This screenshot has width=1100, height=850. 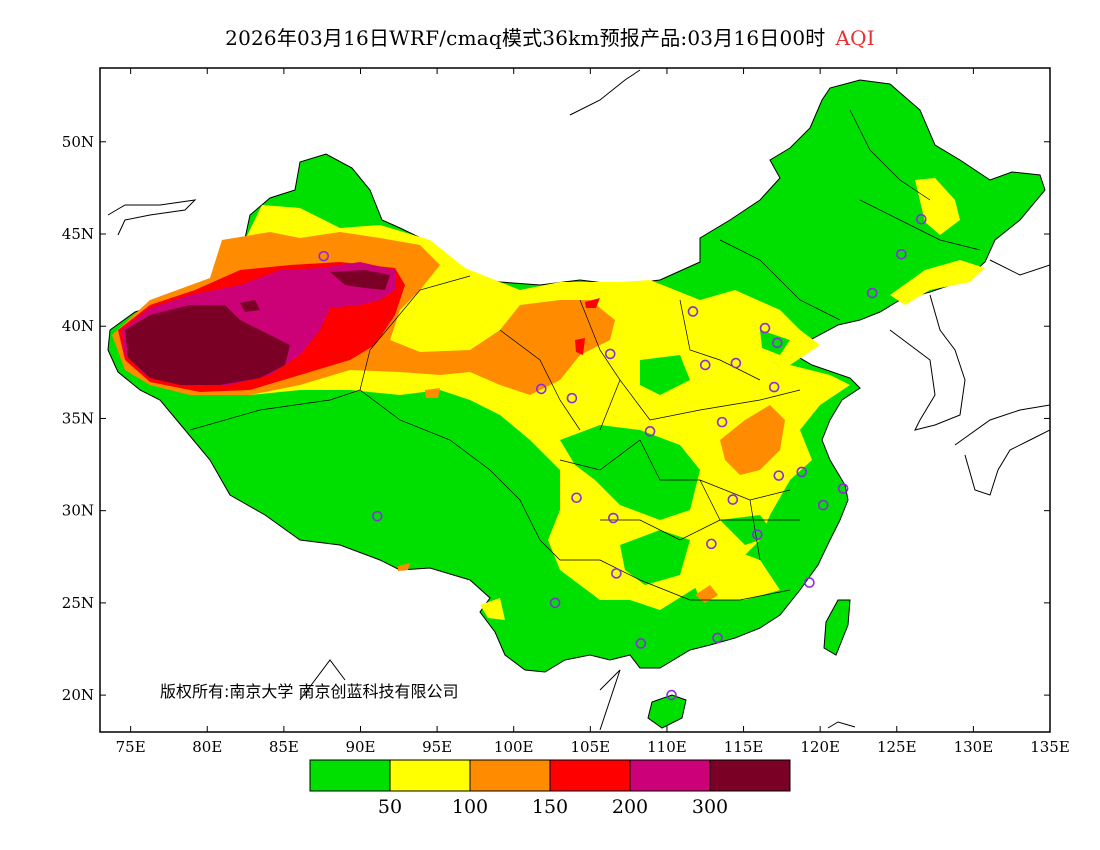 What do you see at coordinates (897, 747) in the screenshot?
I see `x-tick-label: 125E` at bounding box center [897, 747].